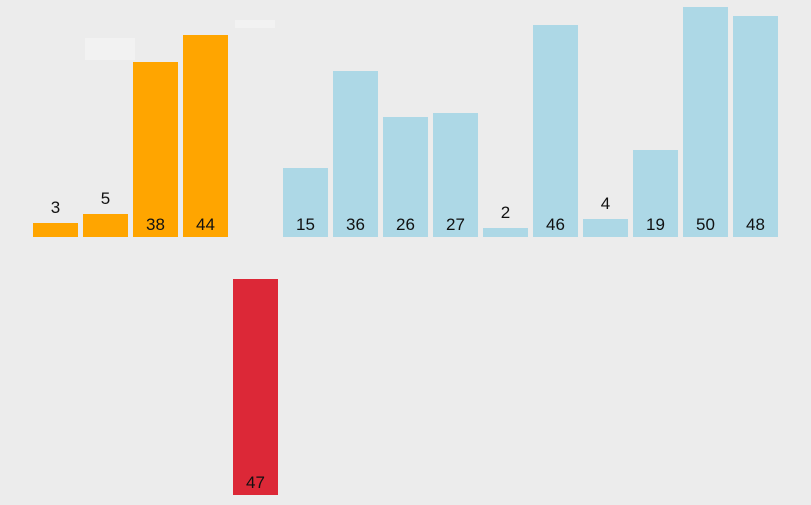 The image size is (811, 505). What do you see at coordinates (55, 208) in the screenshot?
I see `bar-value-label: 3` at bounding box center [55, 208].